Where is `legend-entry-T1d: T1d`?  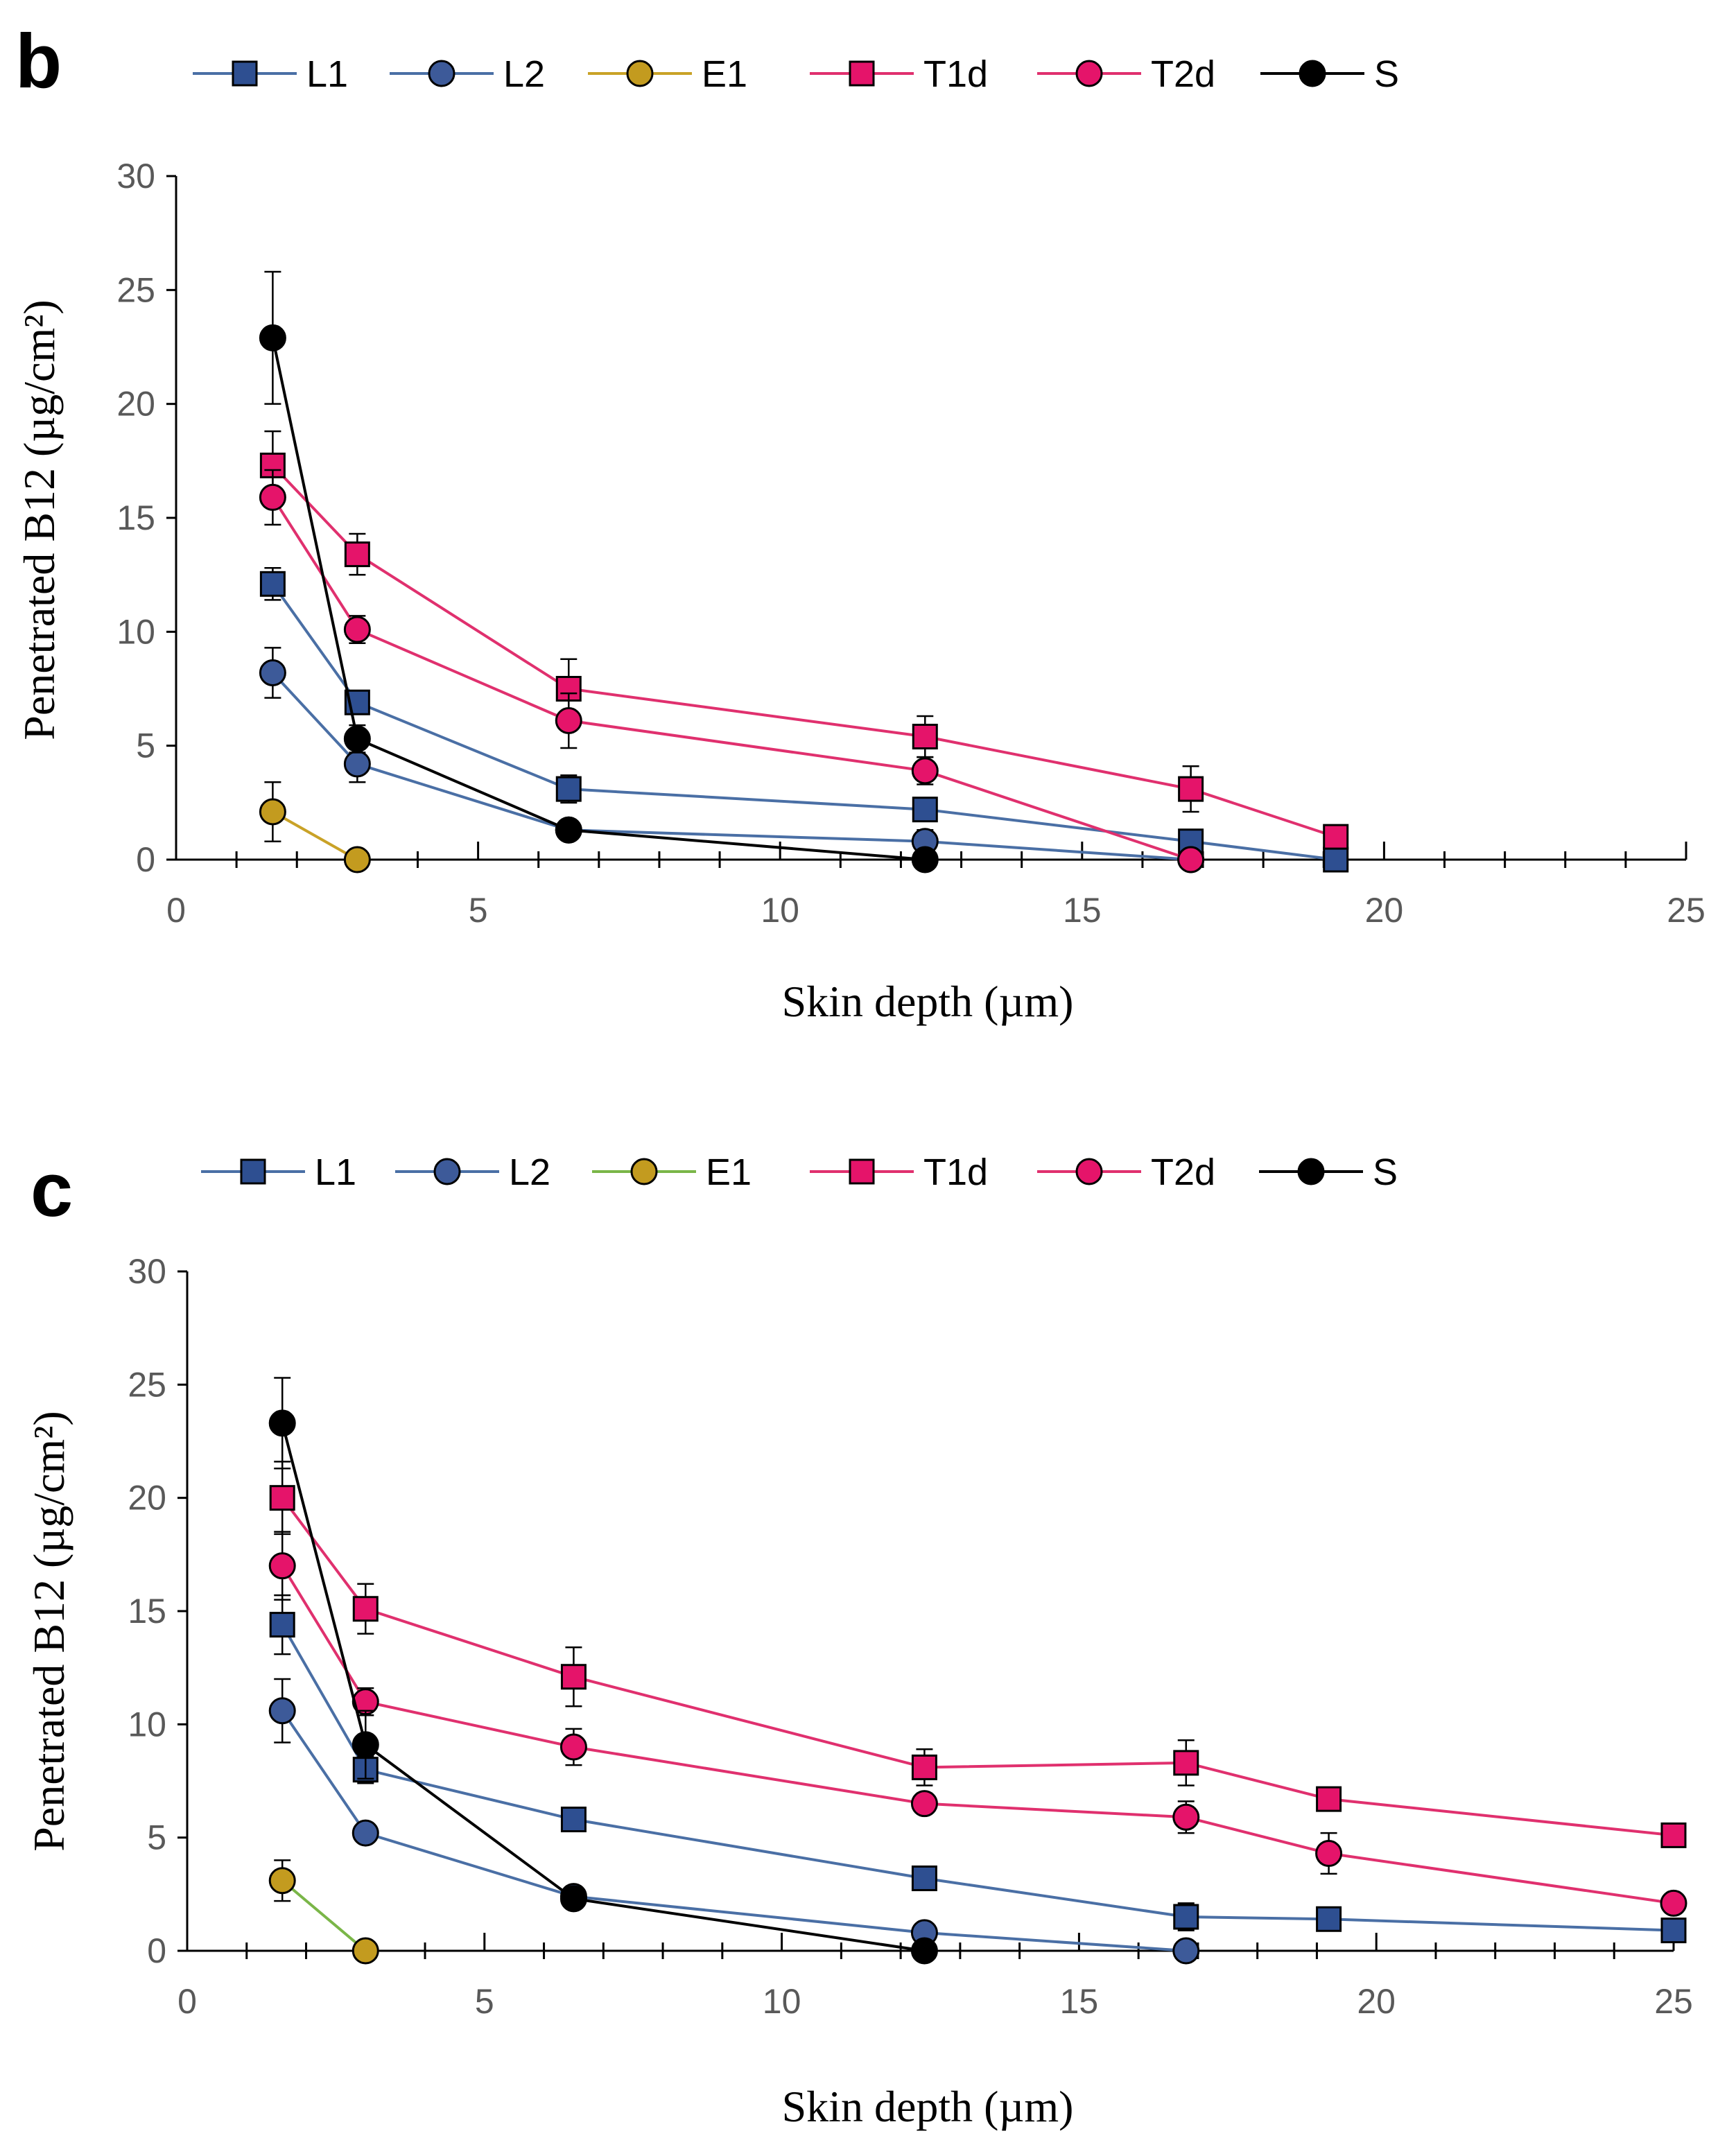
legend-entry-T1d: T1d is located at coordinates (899, 1172).